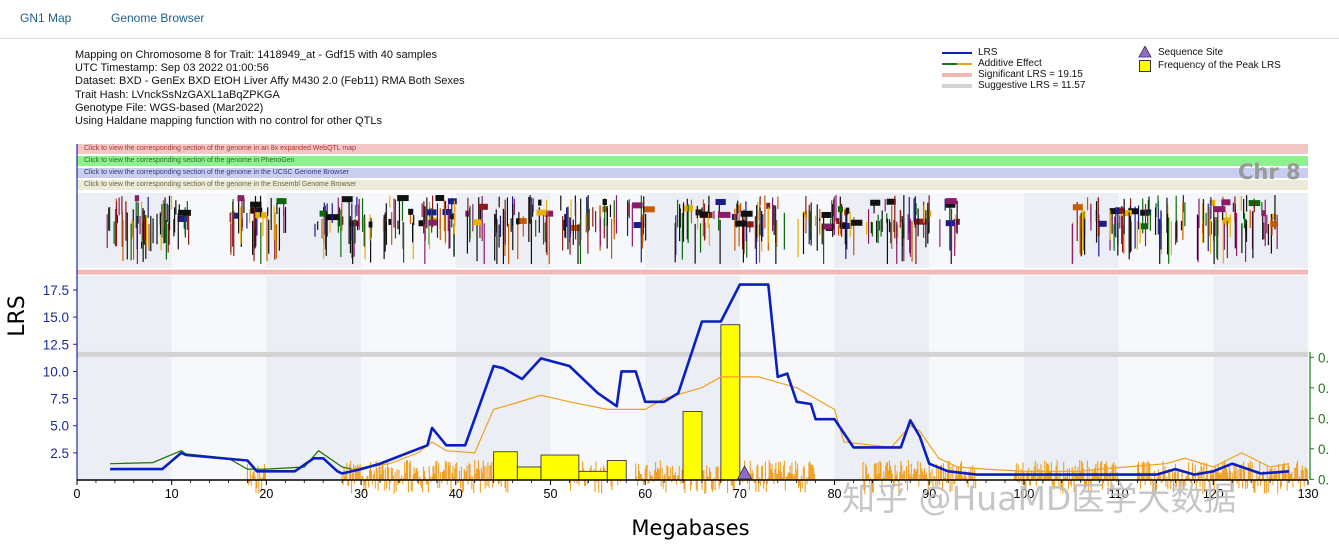 This screenshot has height=549, width=1339. What do you see at coordinates (692, 272) in the screenshot?
I see `significant-threshold-line` at bounding box center [692, 272].